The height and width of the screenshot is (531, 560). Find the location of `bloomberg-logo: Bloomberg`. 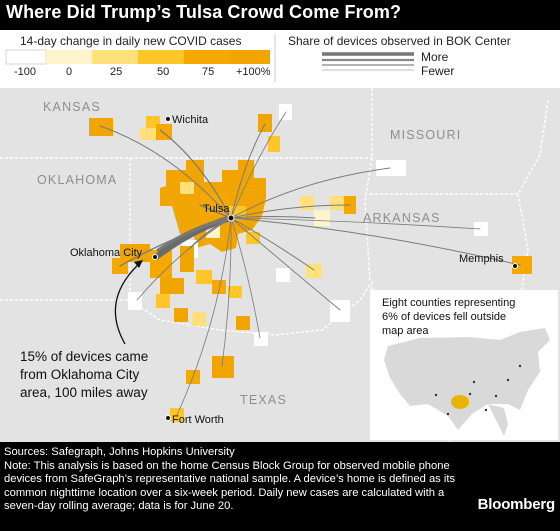

bloomberg-logo: Bloomberg is located at coordinates (516, 504).